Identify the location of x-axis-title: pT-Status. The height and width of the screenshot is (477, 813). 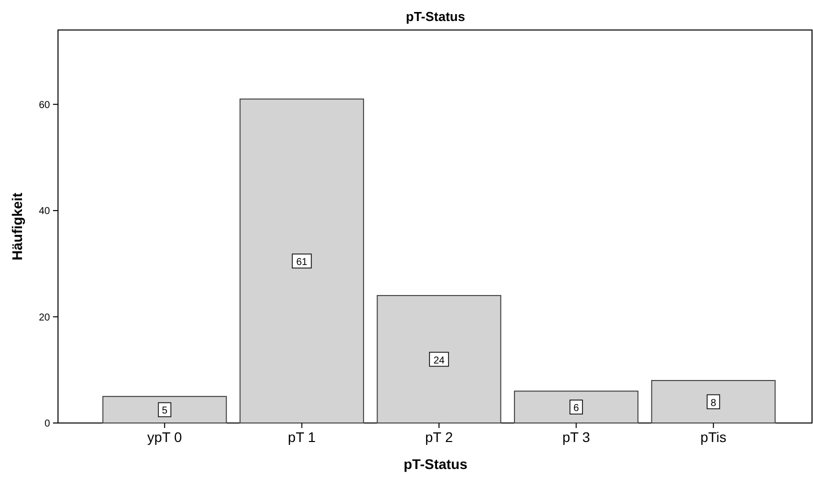
(436, 464).